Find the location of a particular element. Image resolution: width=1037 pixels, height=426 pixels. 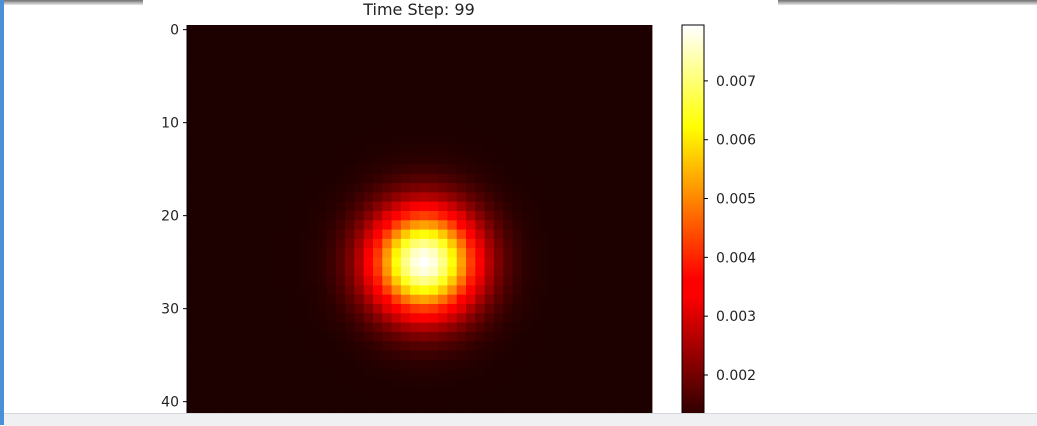

window-top-border-left is located at coordinates (73, 2).